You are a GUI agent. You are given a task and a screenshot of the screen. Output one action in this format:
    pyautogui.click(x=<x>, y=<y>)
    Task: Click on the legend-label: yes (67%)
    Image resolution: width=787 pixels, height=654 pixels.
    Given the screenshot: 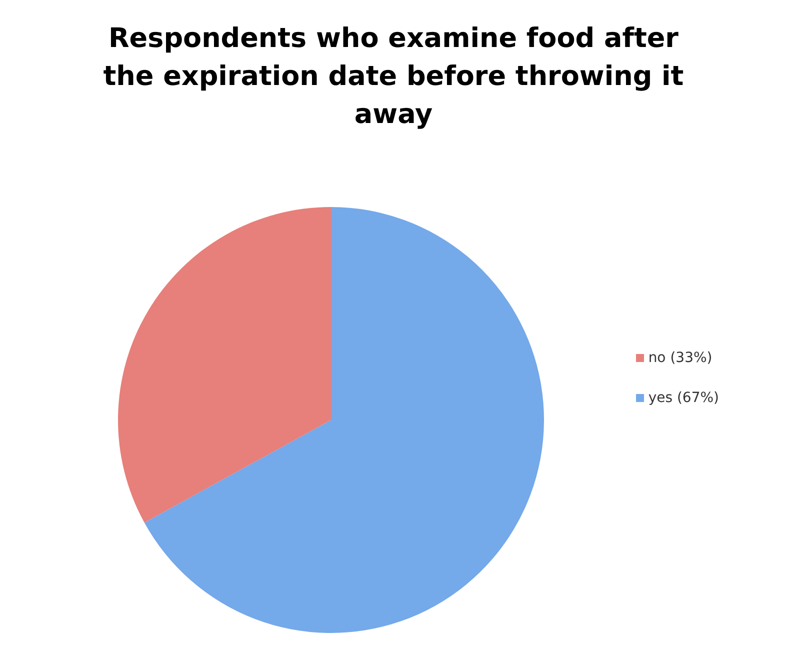 What is the action you would take?
    pyautogui.click(x=683, y=398)
    